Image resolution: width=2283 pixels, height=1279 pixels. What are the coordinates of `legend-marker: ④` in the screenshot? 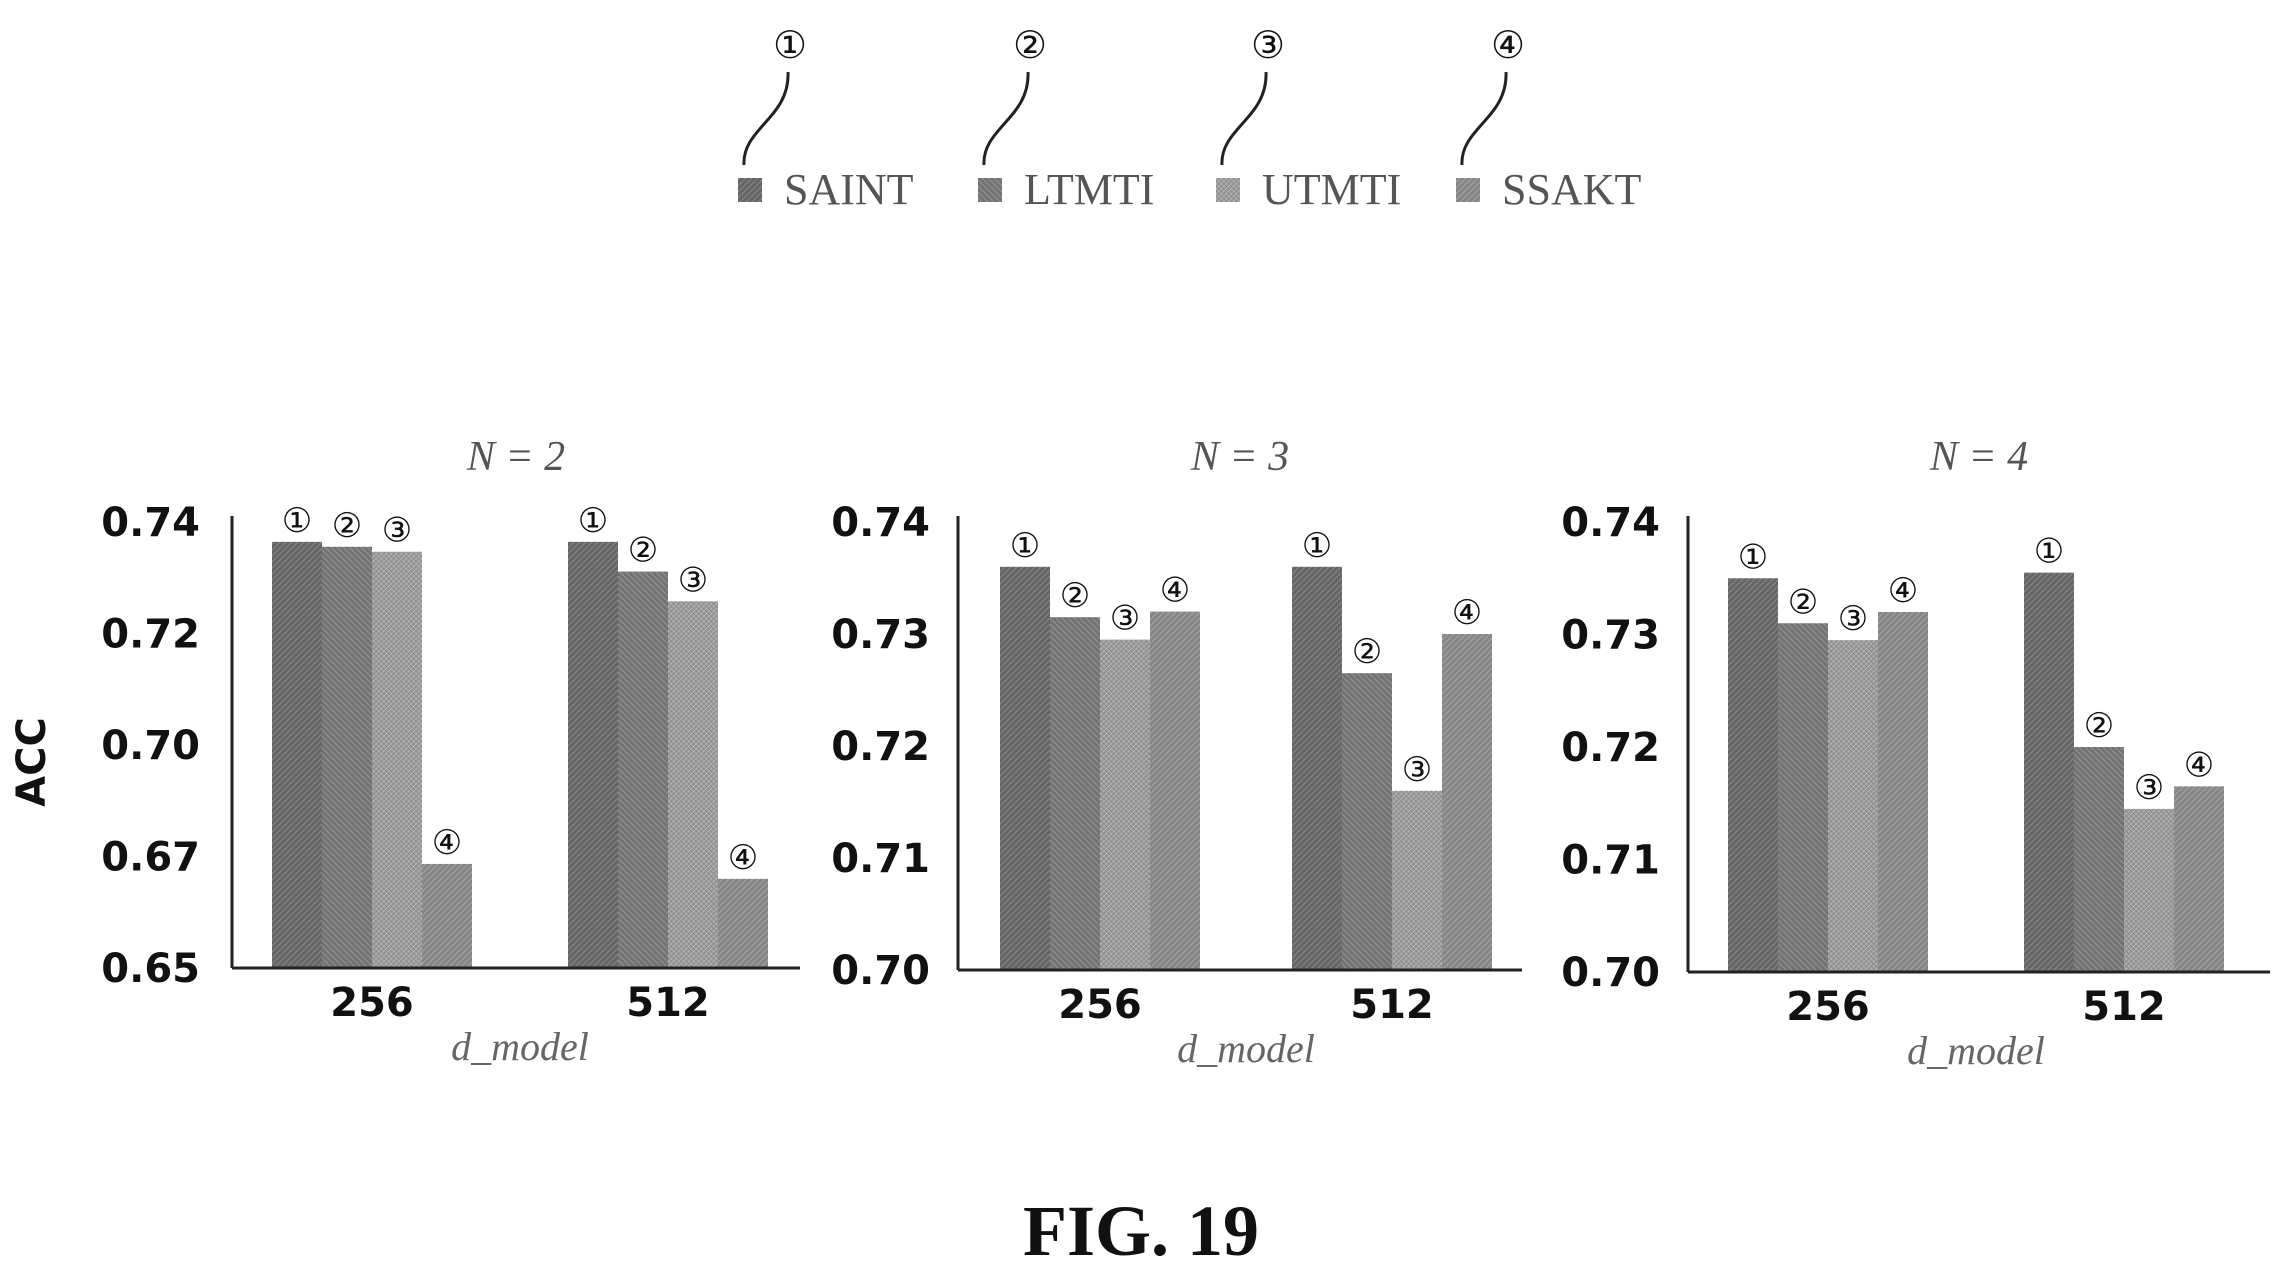 It's located at (1508, 45).